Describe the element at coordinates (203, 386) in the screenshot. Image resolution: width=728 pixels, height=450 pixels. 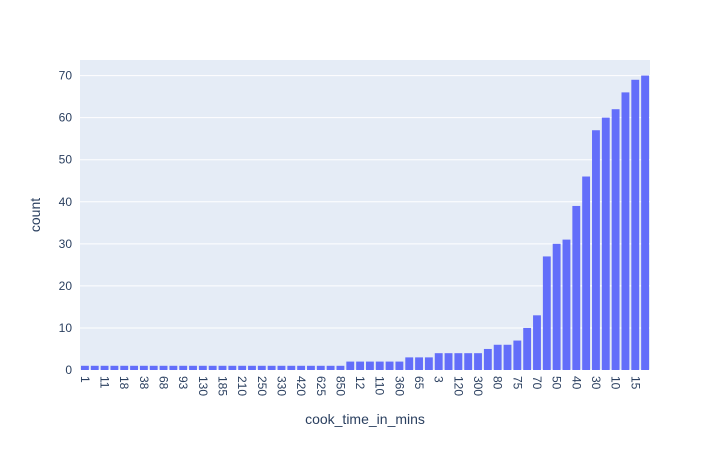
I see `x-tick-label: 130` at that location.